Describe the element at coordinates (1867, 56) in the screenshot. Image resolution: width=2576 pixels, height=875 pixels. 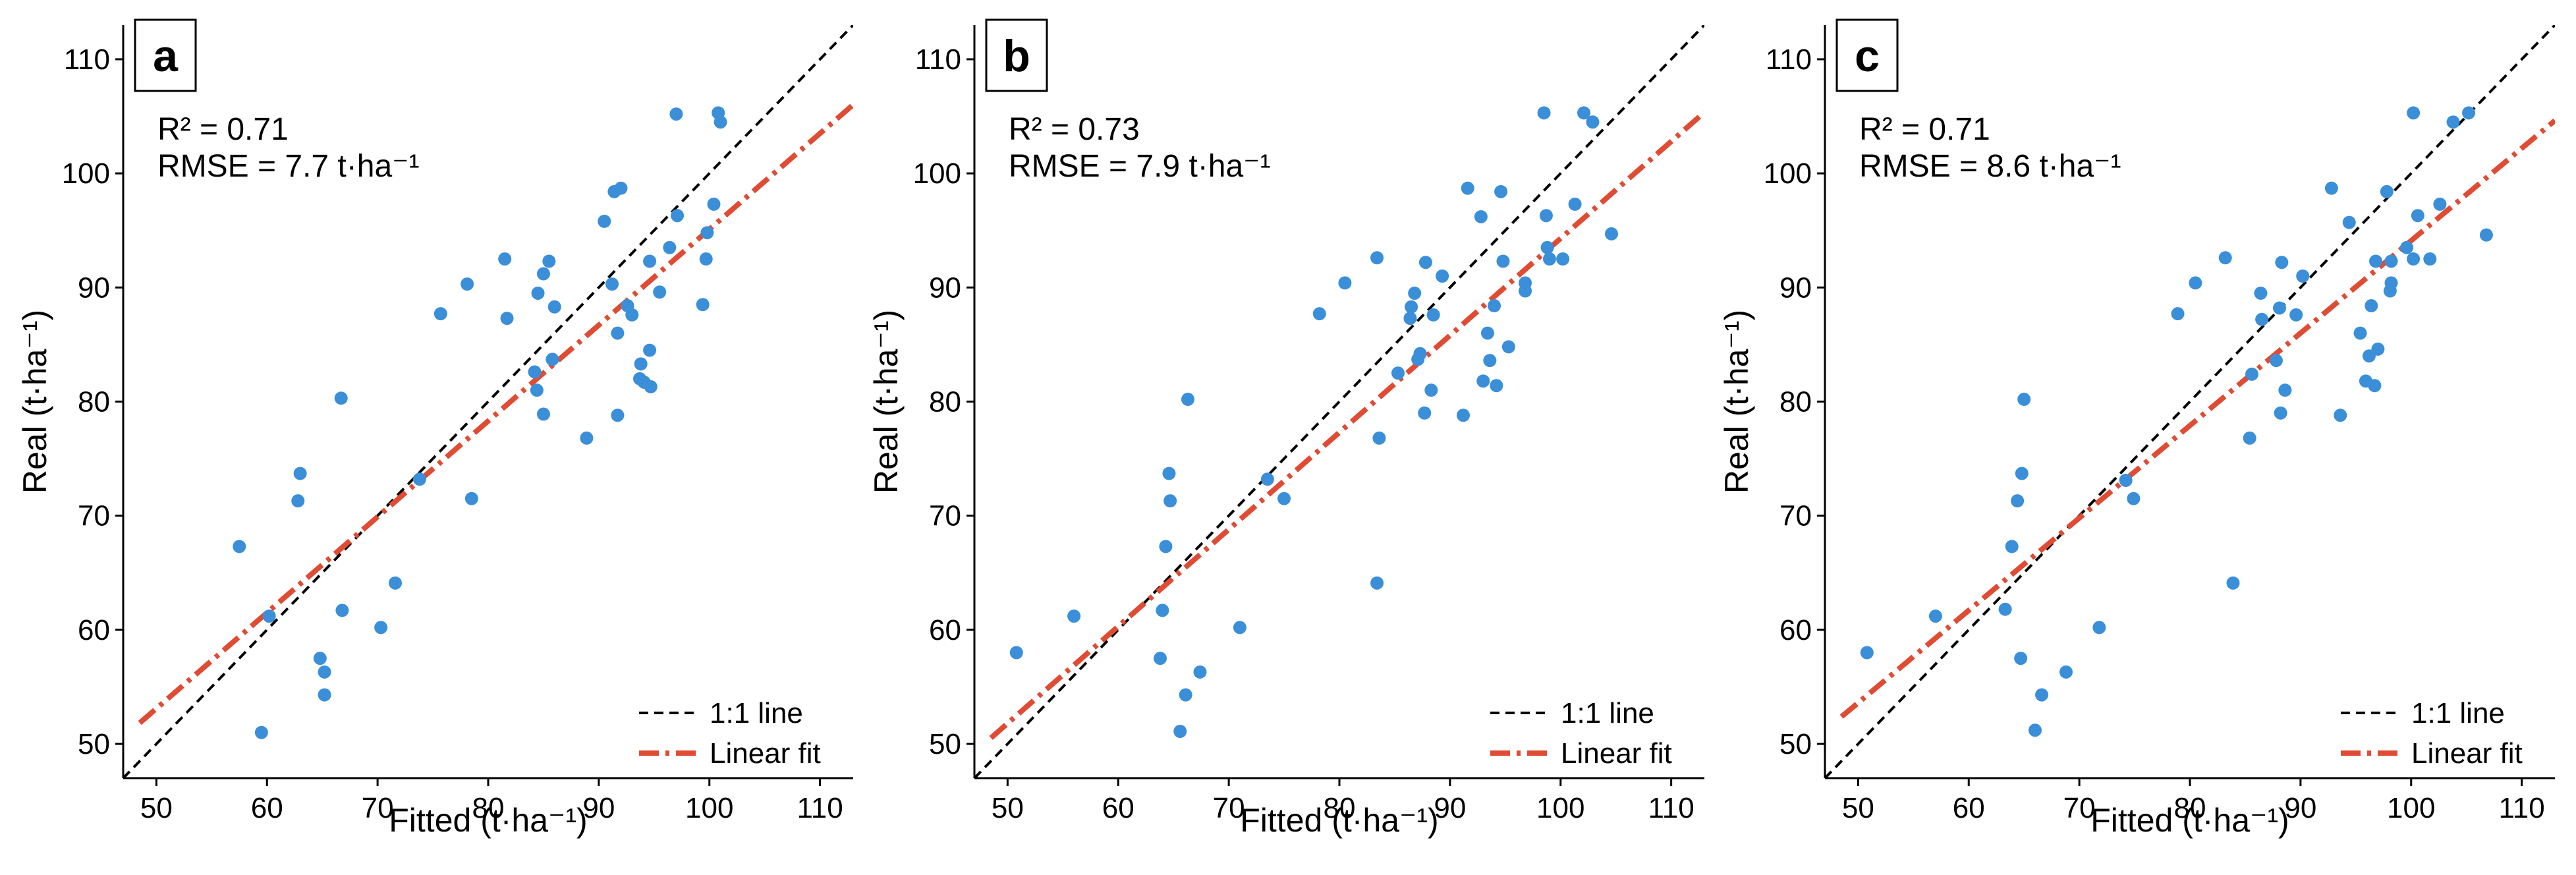
I see `panel-label: c` at that location.